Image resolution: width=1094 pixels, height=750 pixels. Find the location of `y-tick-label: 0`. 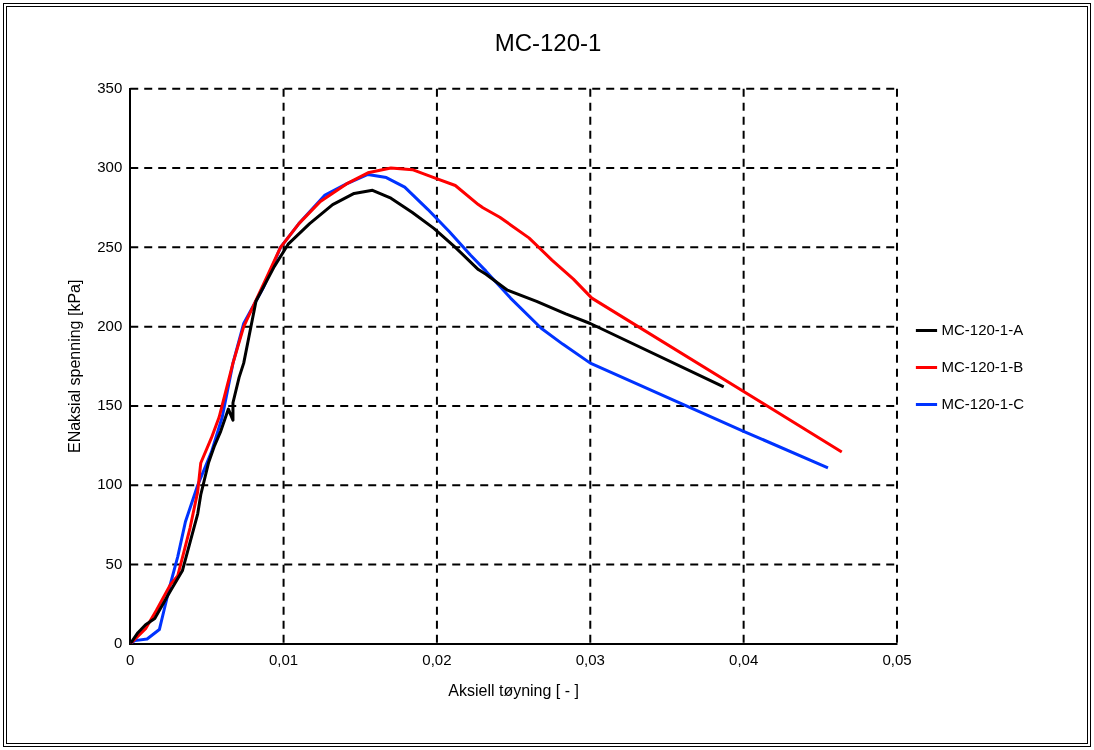

y-tick-label: 0 is located at coordinates (118, 642).